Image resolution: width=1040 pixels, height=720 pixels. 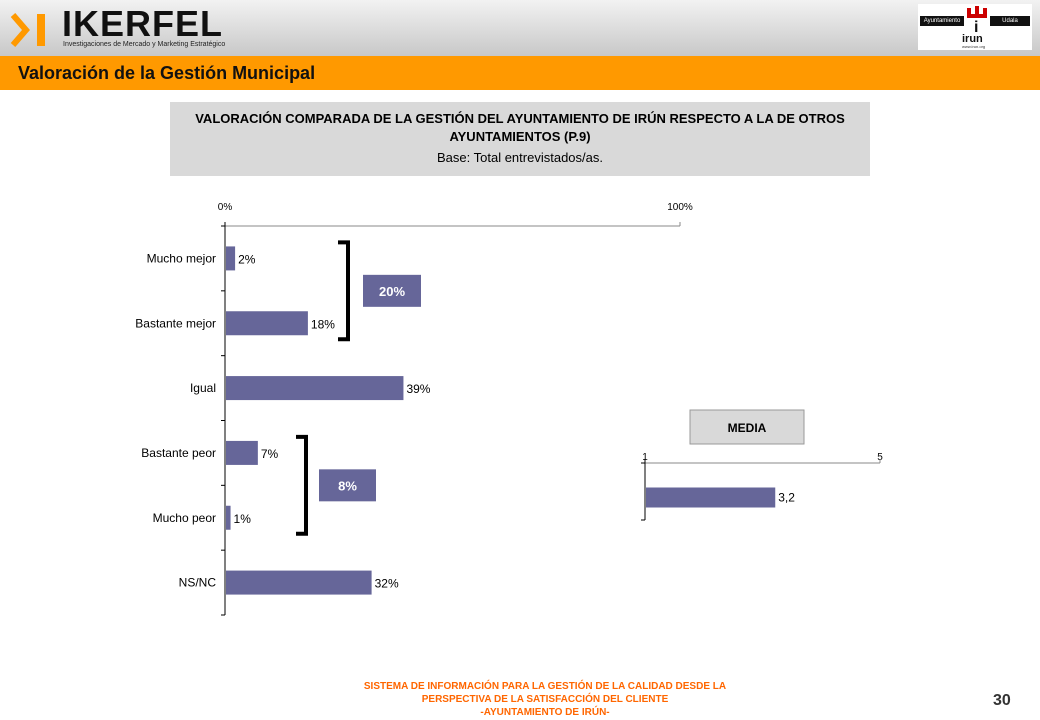 What do you see at coordinates (184, 518) in the screenshot?
I see `category-label: Mucho peor` at bounding box center [184, 518].